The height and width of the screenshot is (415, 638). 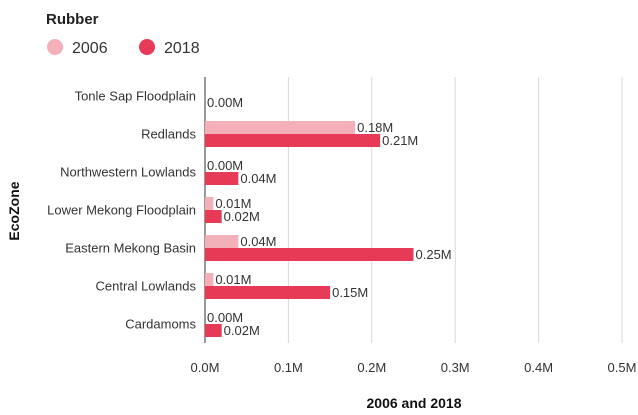 I want to click on data-label-2018: 0.21M, so click(x=400, y=140).